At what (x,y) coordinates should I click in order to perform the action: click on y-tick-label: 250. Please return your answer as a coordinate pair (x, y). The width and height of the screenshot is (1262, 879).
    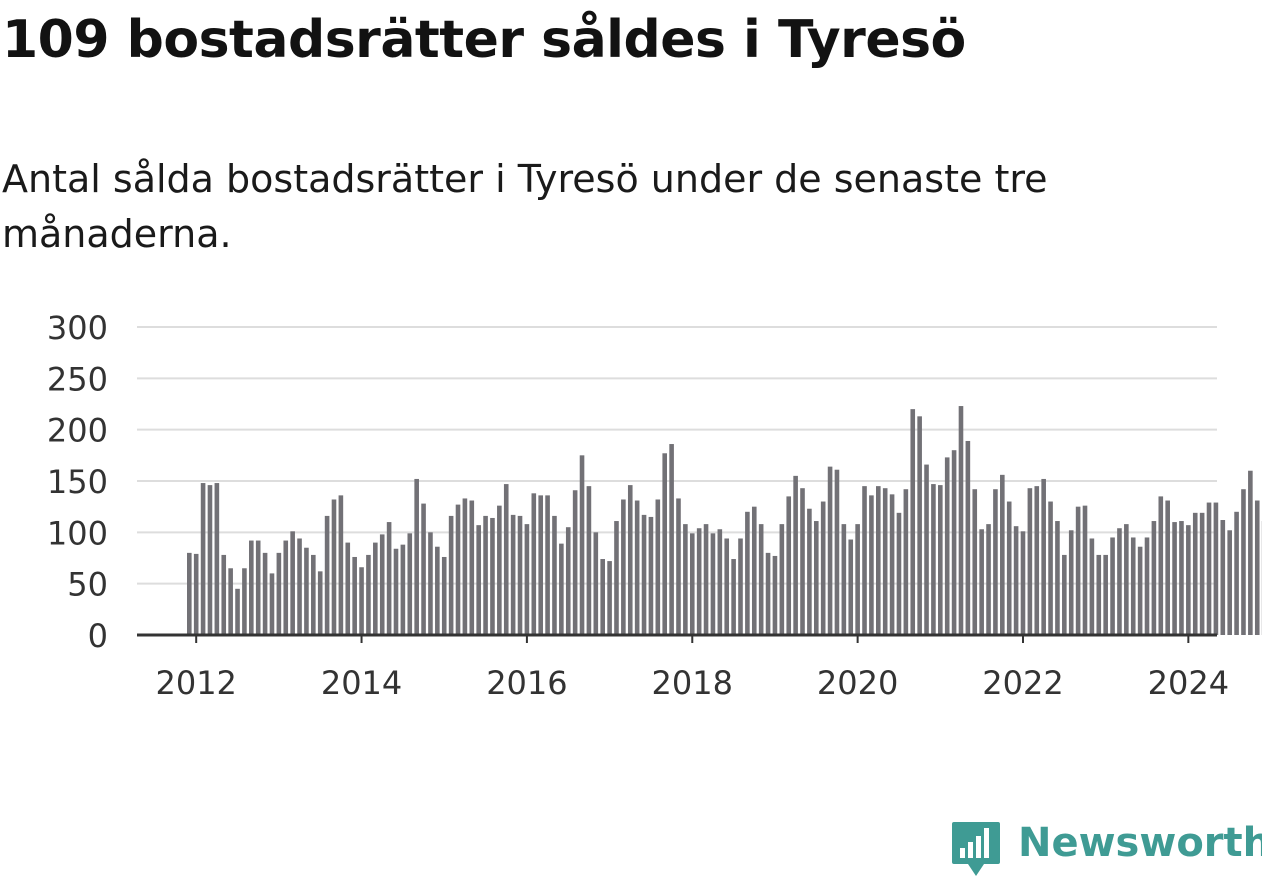
    Looking at the image, I should click on (77, 379).